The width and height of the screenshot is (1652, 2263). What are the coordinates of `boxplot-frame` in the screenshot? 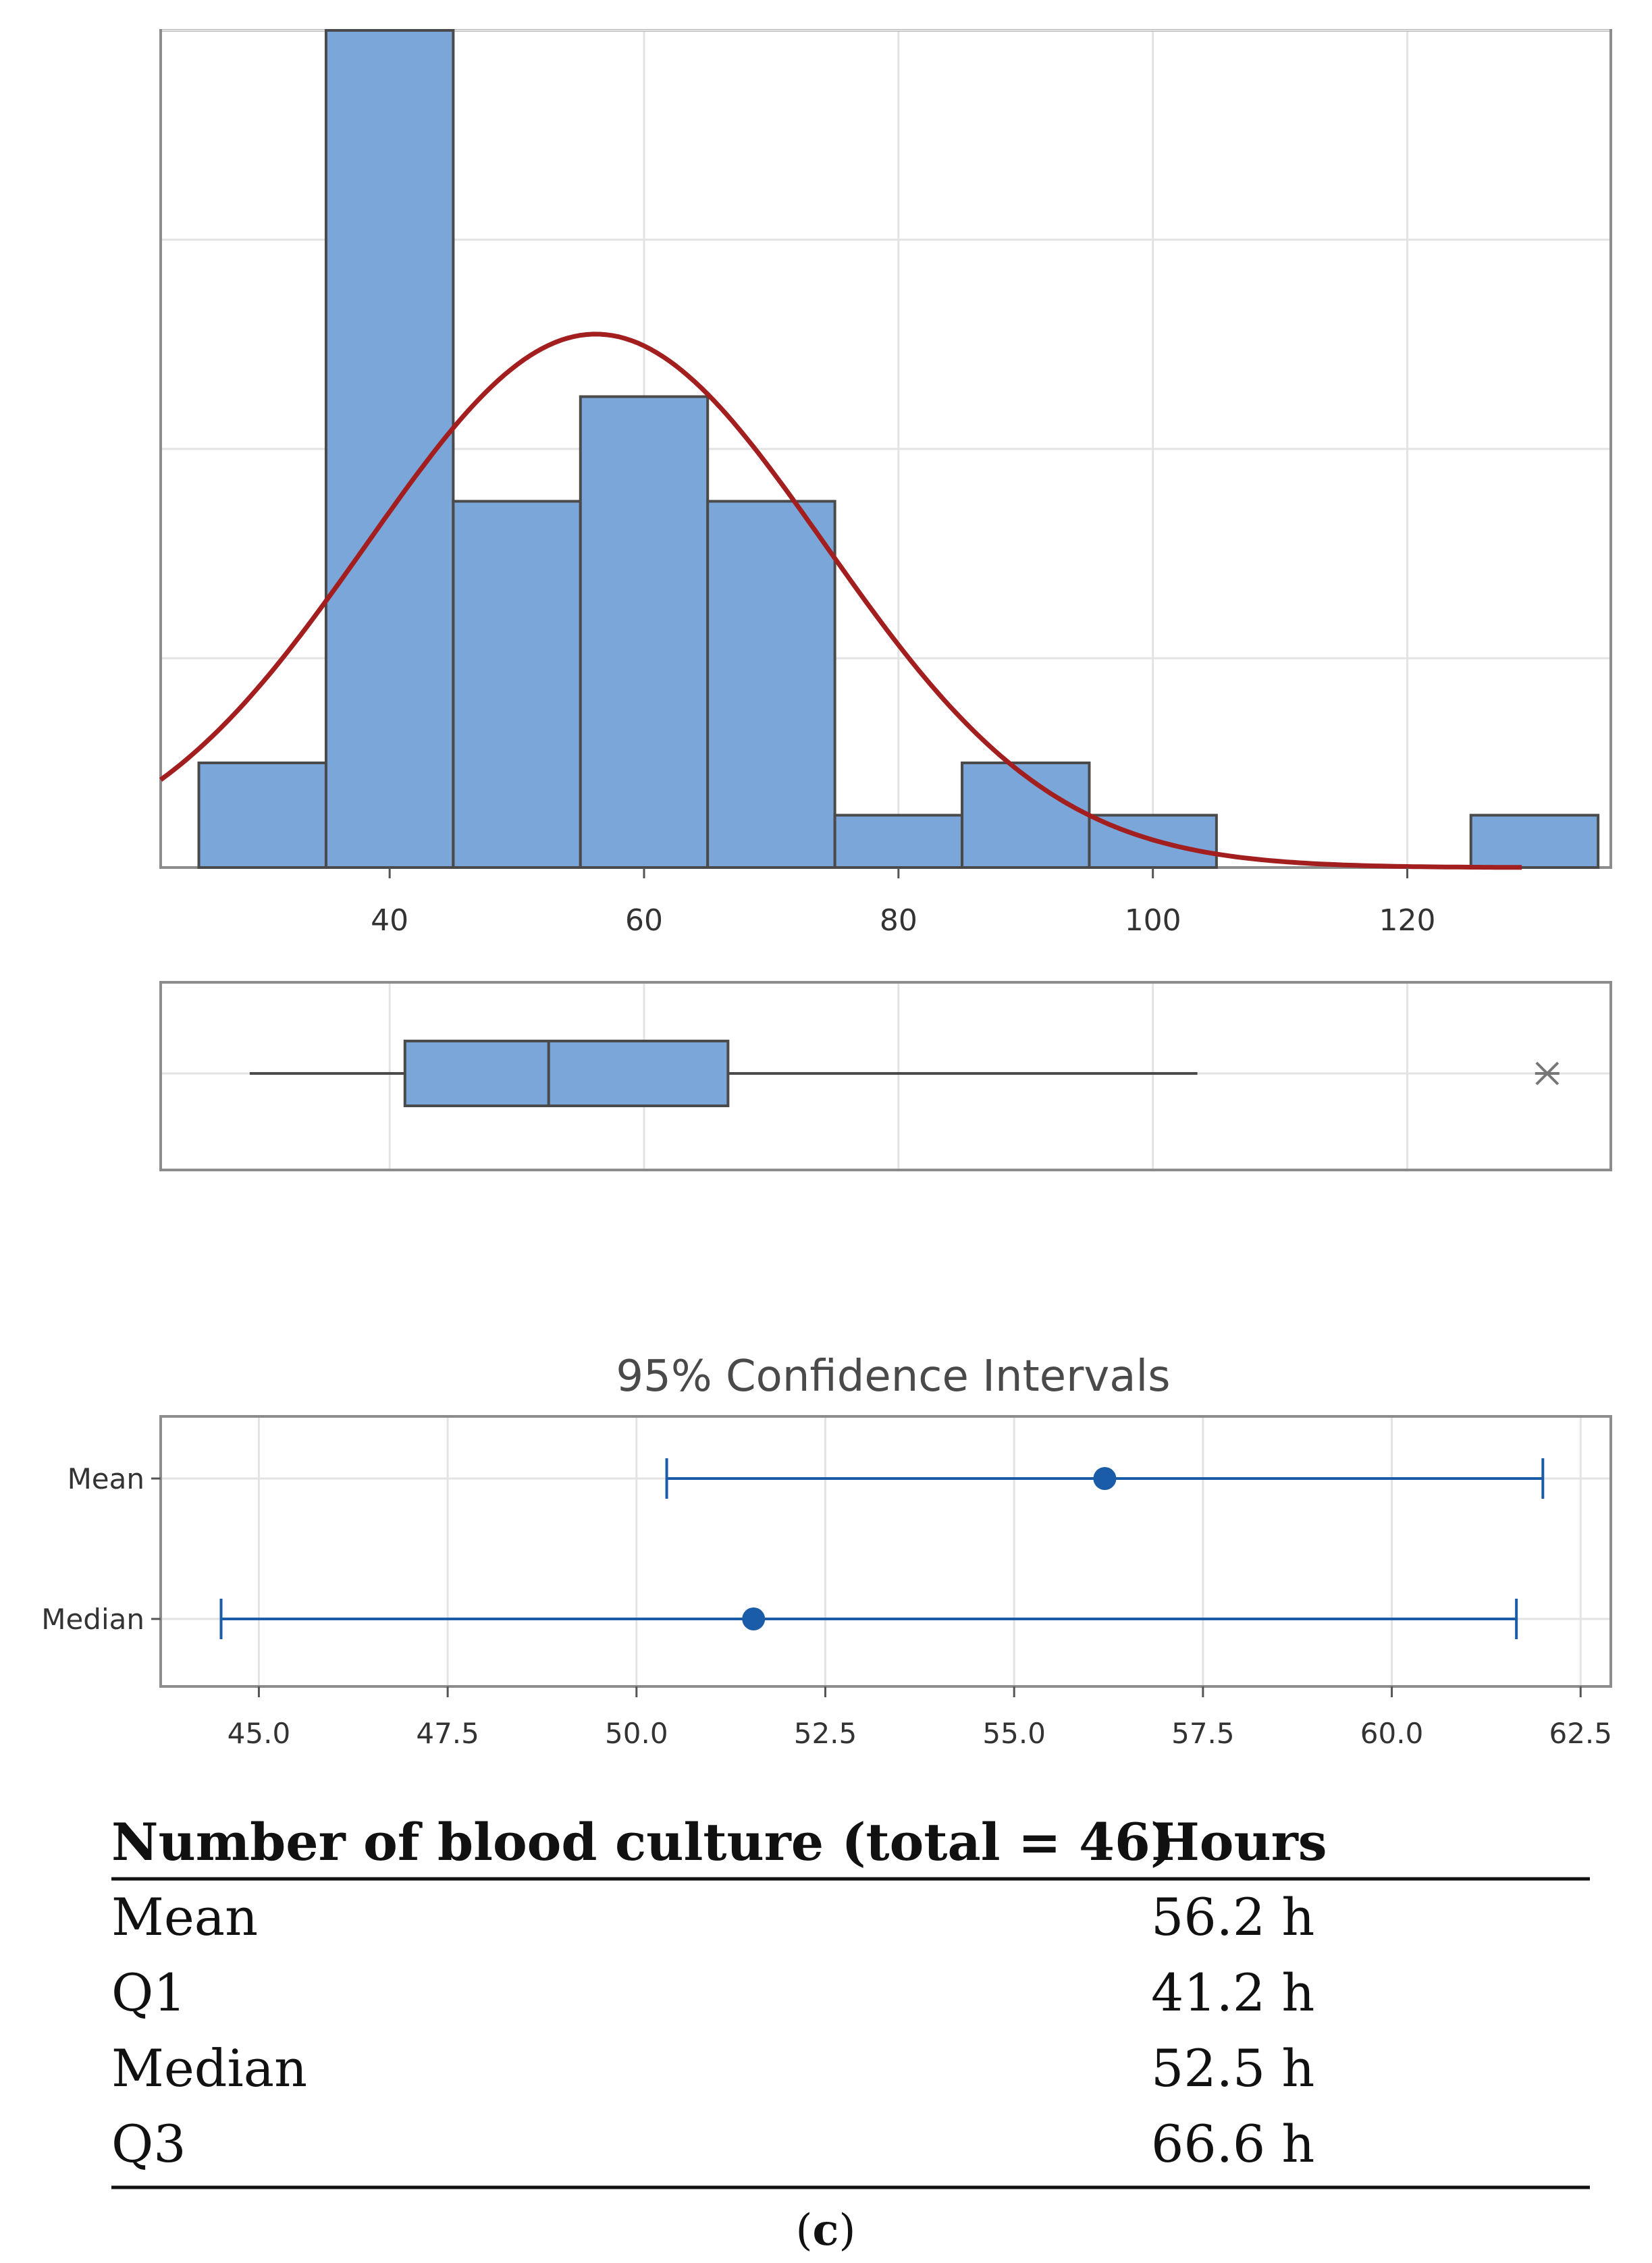 It's located at (885, 1076).